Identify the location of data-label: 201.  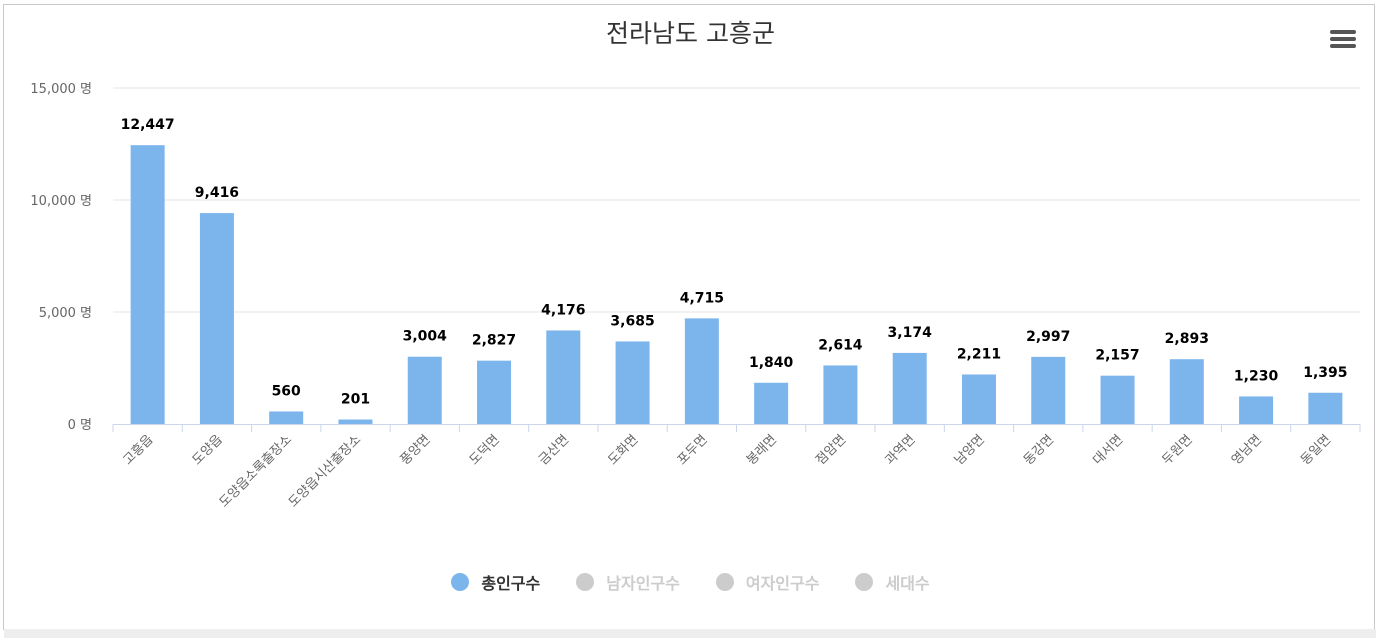
(355, 399).